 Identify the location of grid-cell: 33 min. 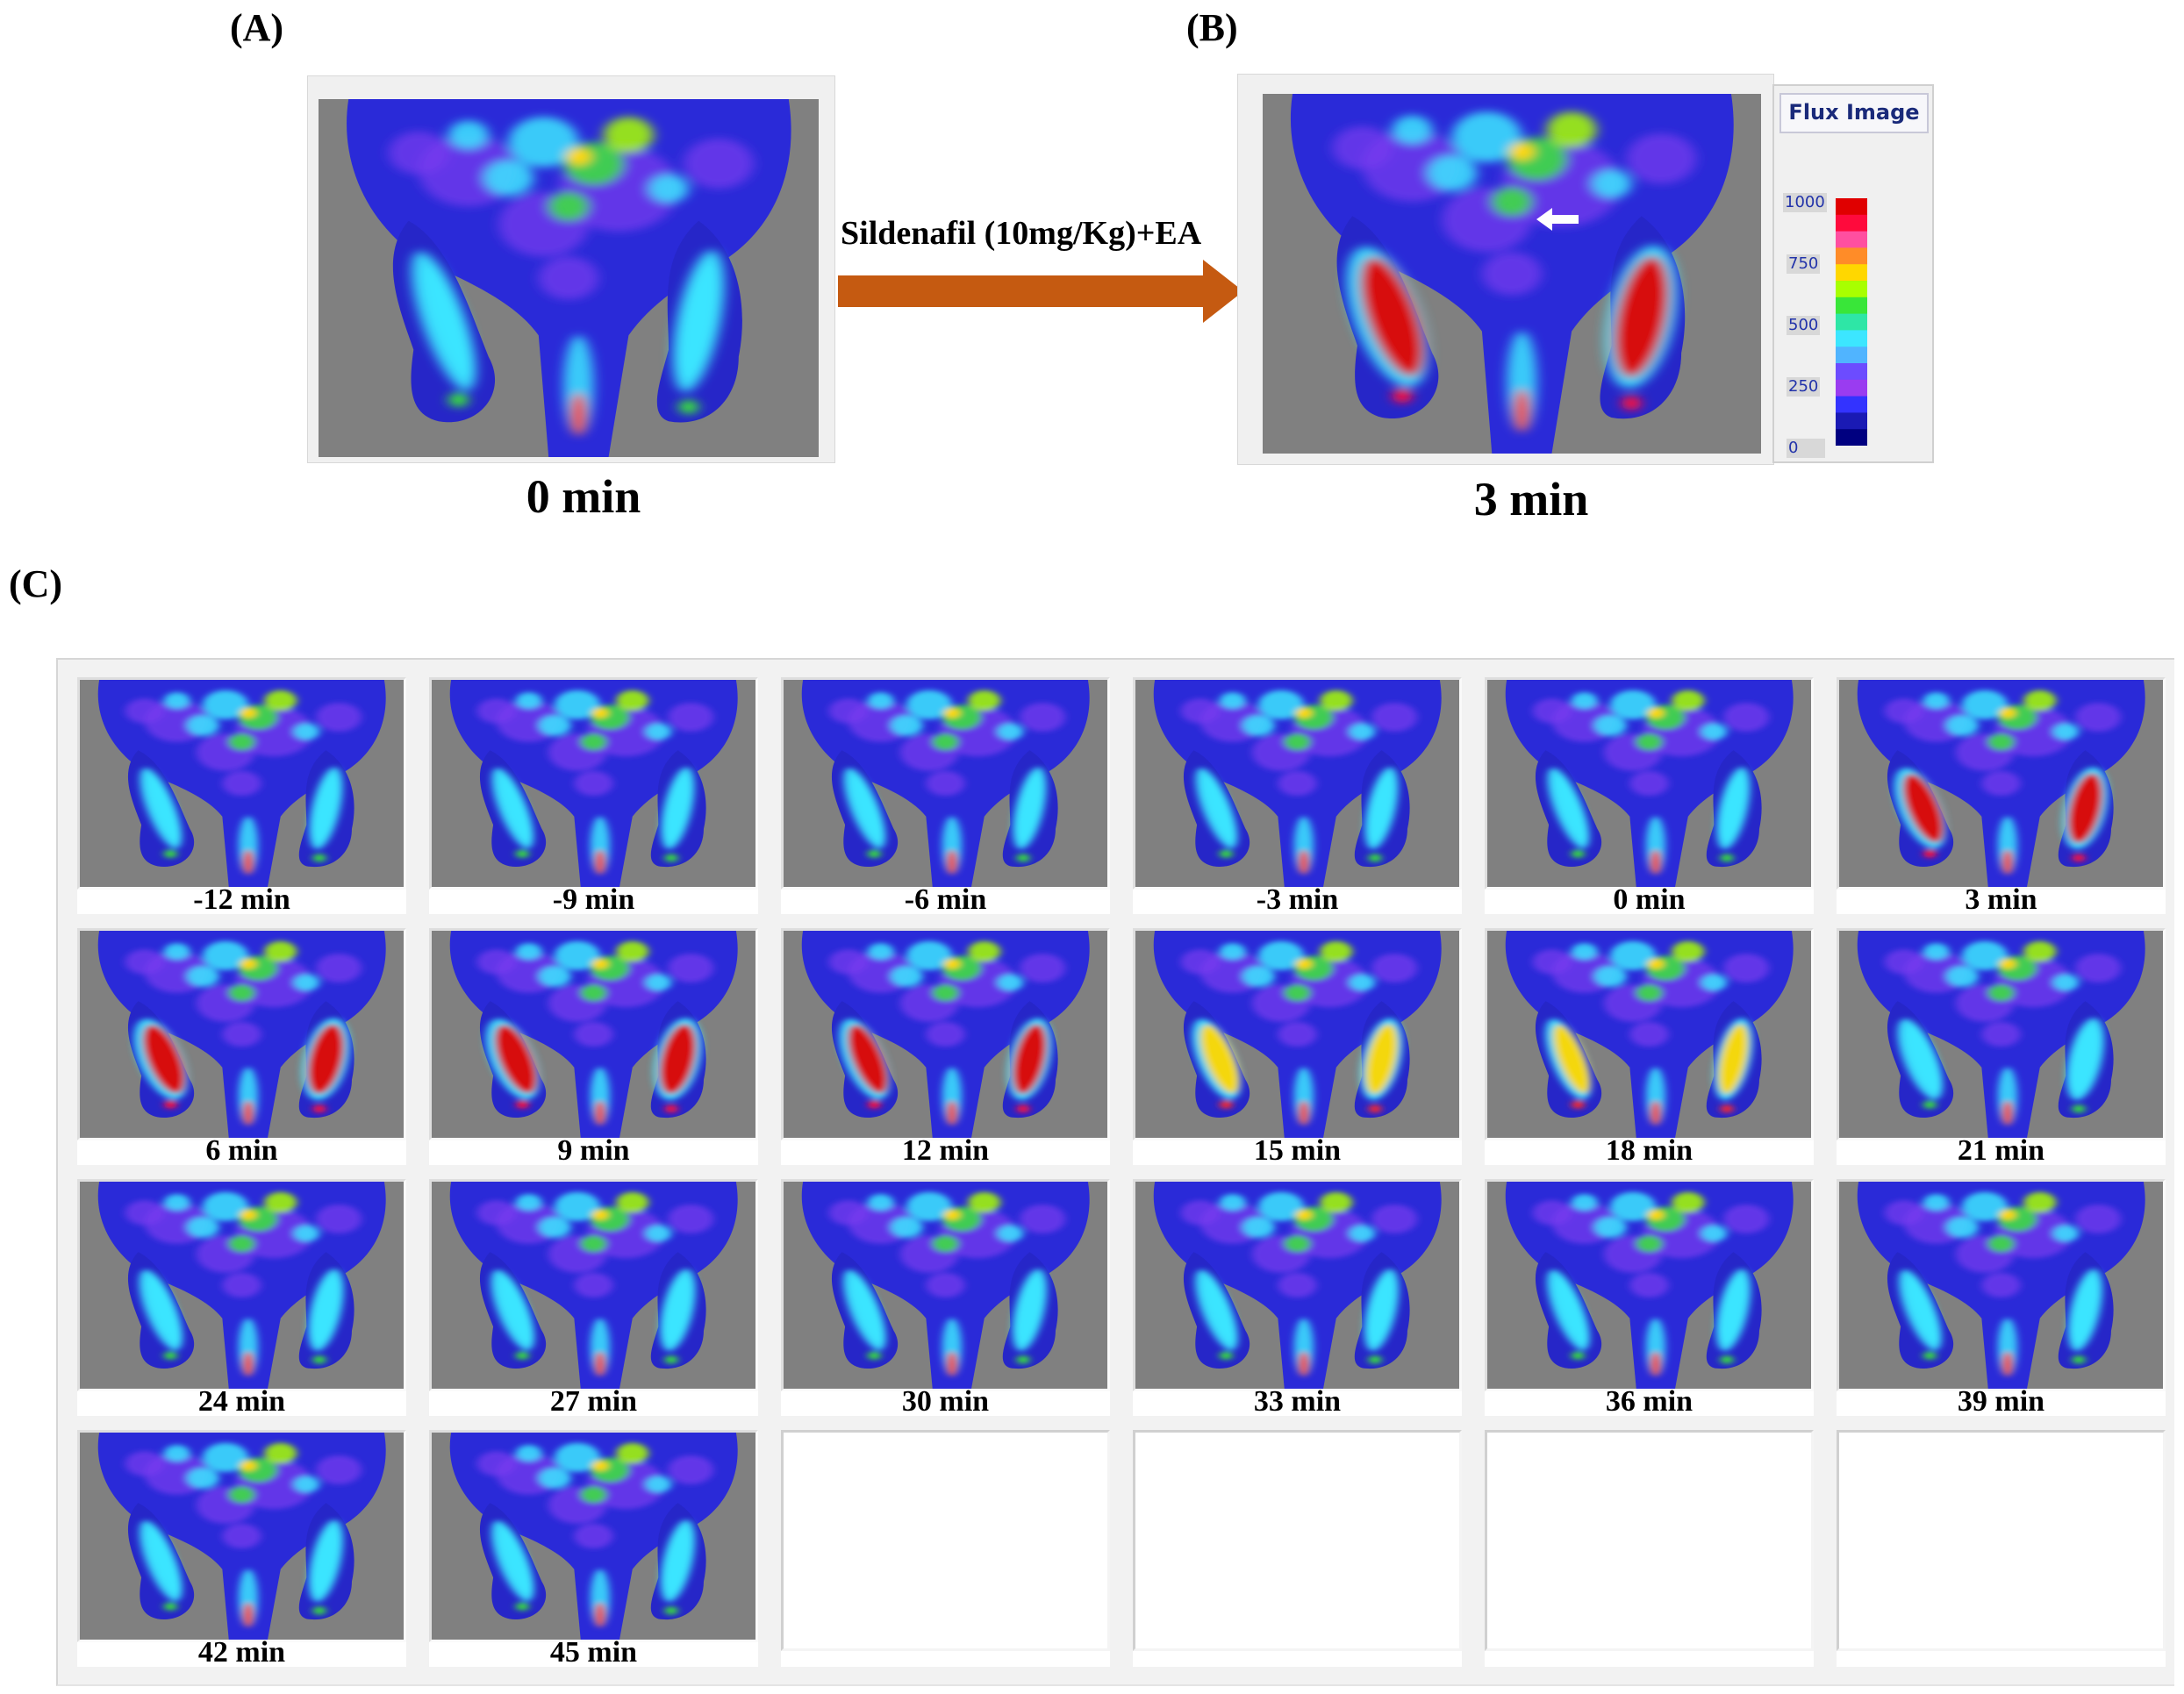
(1297, 1298).